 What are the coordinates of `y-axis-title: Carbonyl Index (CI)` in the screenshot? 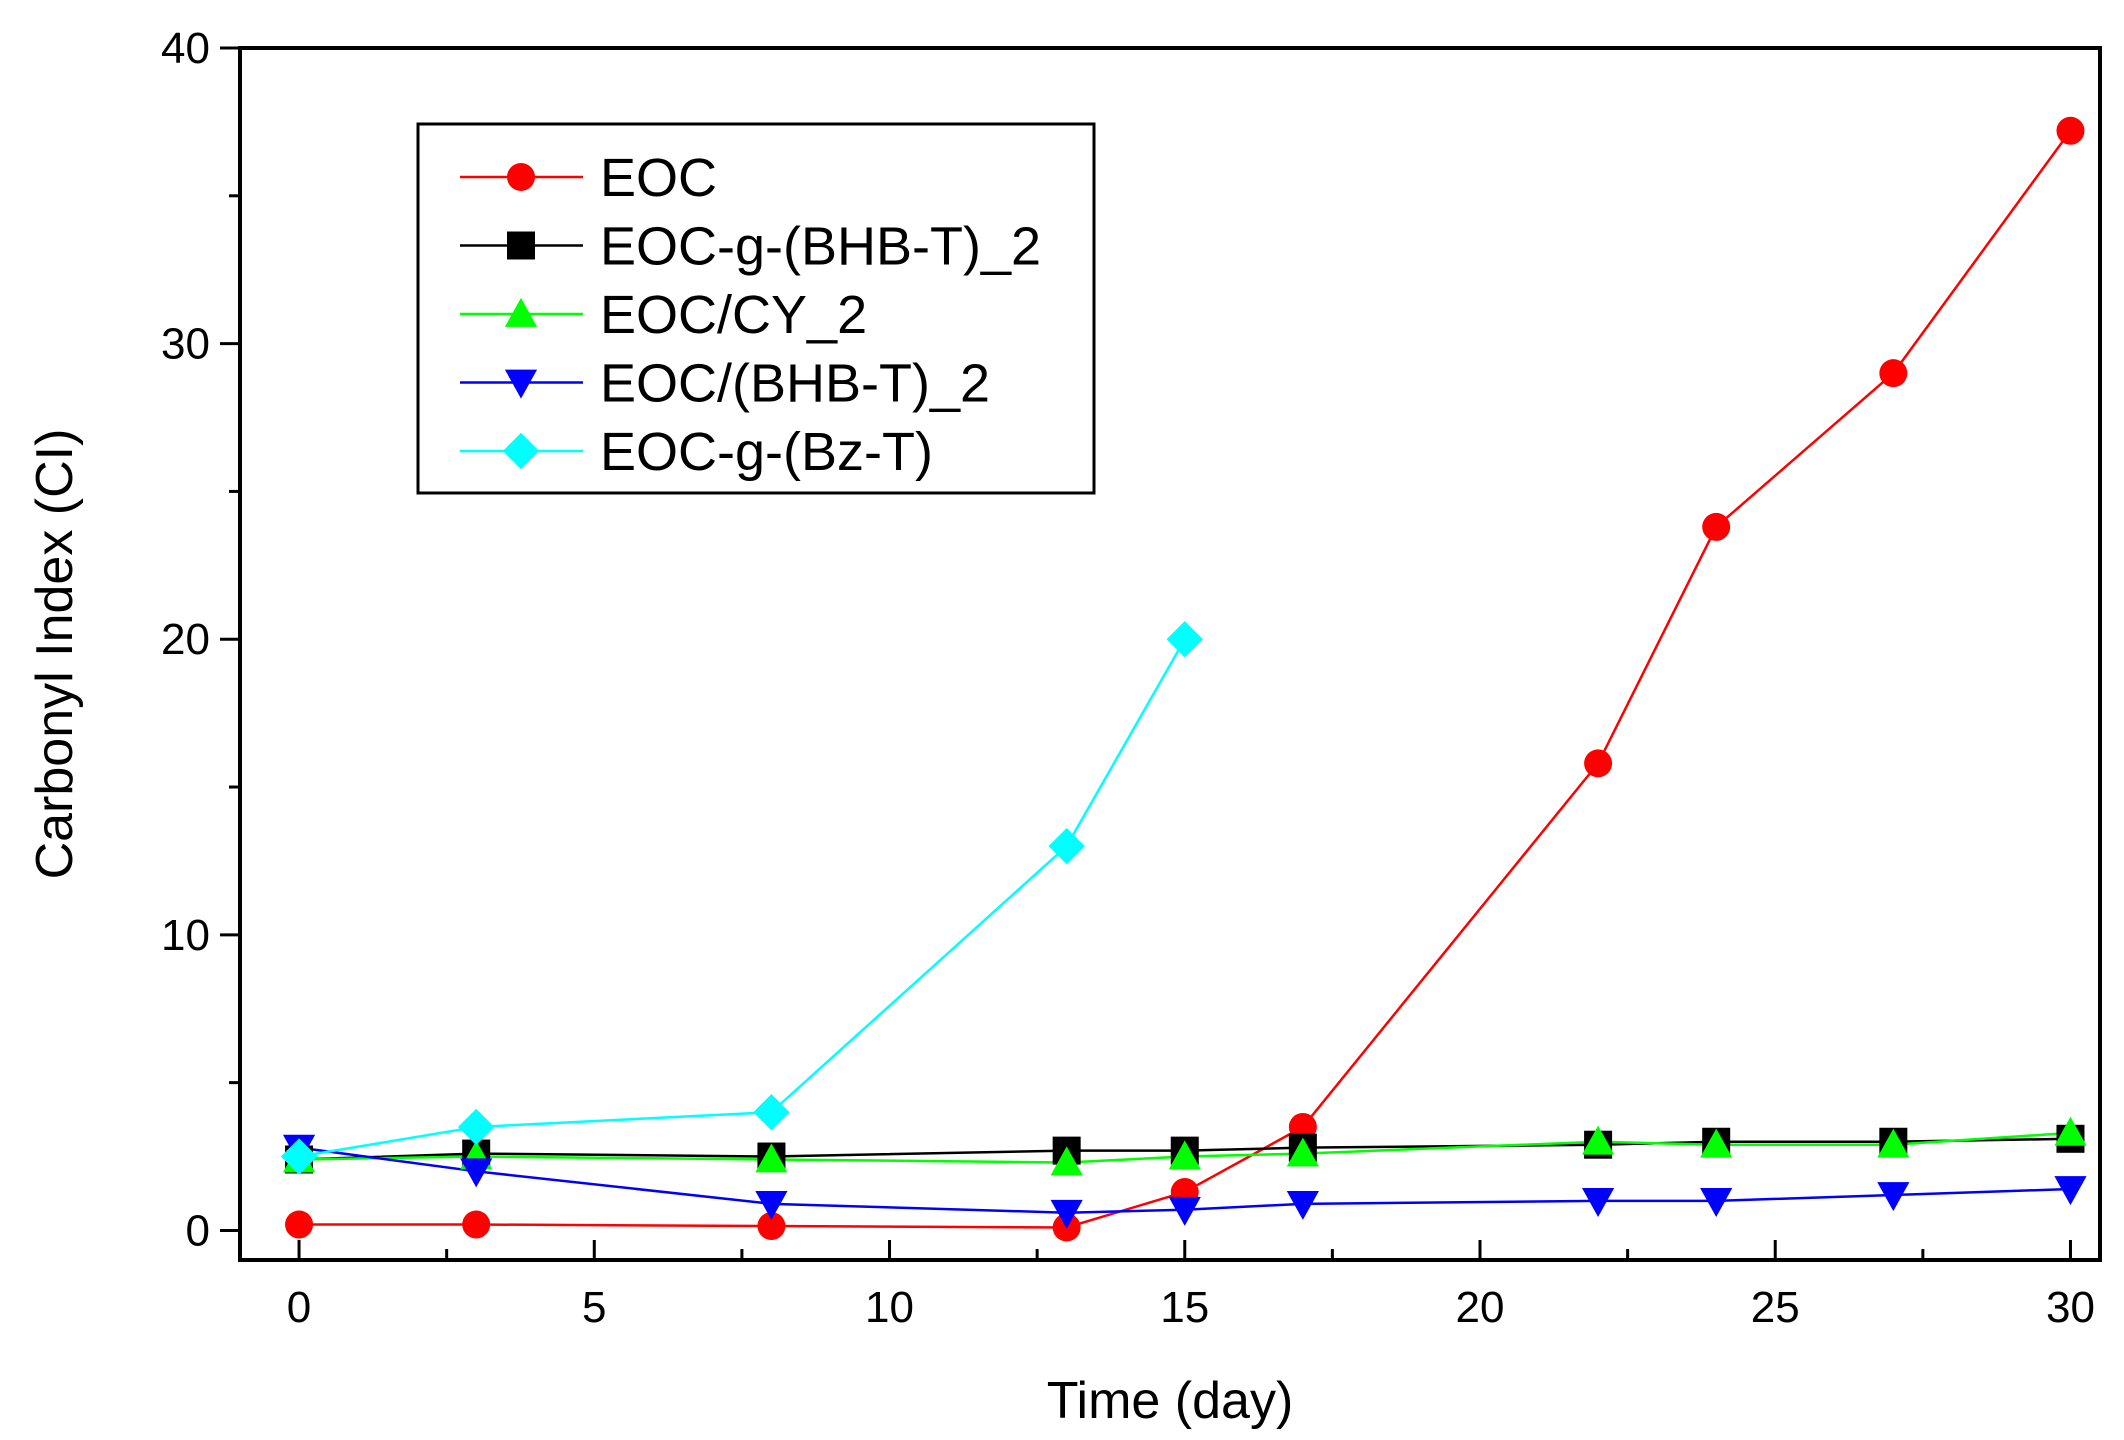 It's located at (55, 654).